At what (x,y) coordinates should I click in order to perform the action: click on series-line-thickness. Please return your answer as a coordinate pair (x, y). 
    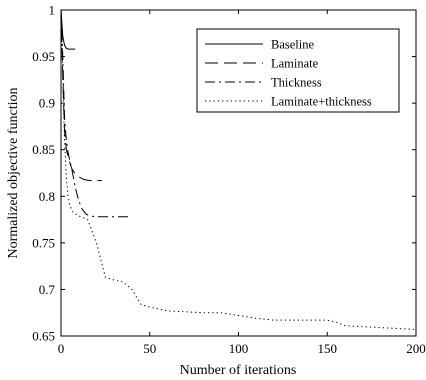
    Looking at the image, I should click on (96, 113).